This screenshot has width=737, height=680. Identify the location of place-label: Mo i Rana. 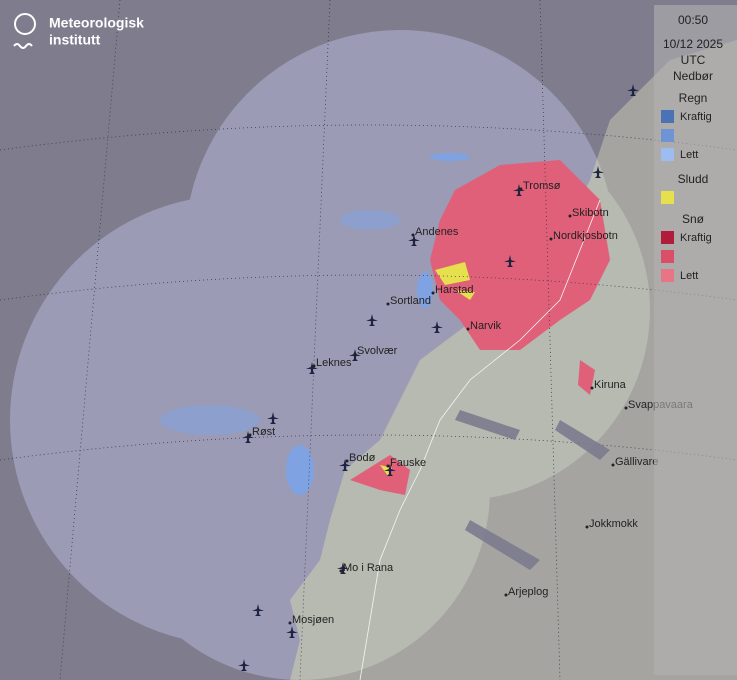
(368, 568).